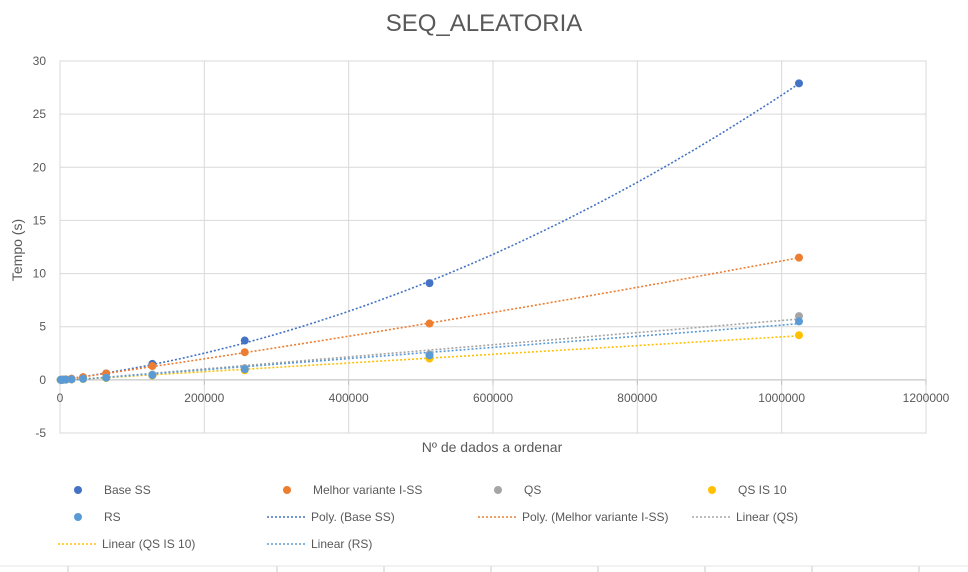 Image resolution: width=968 pixels, height=572 pixels. I want to click on x-tick-label: 800000, so click(637, 398).